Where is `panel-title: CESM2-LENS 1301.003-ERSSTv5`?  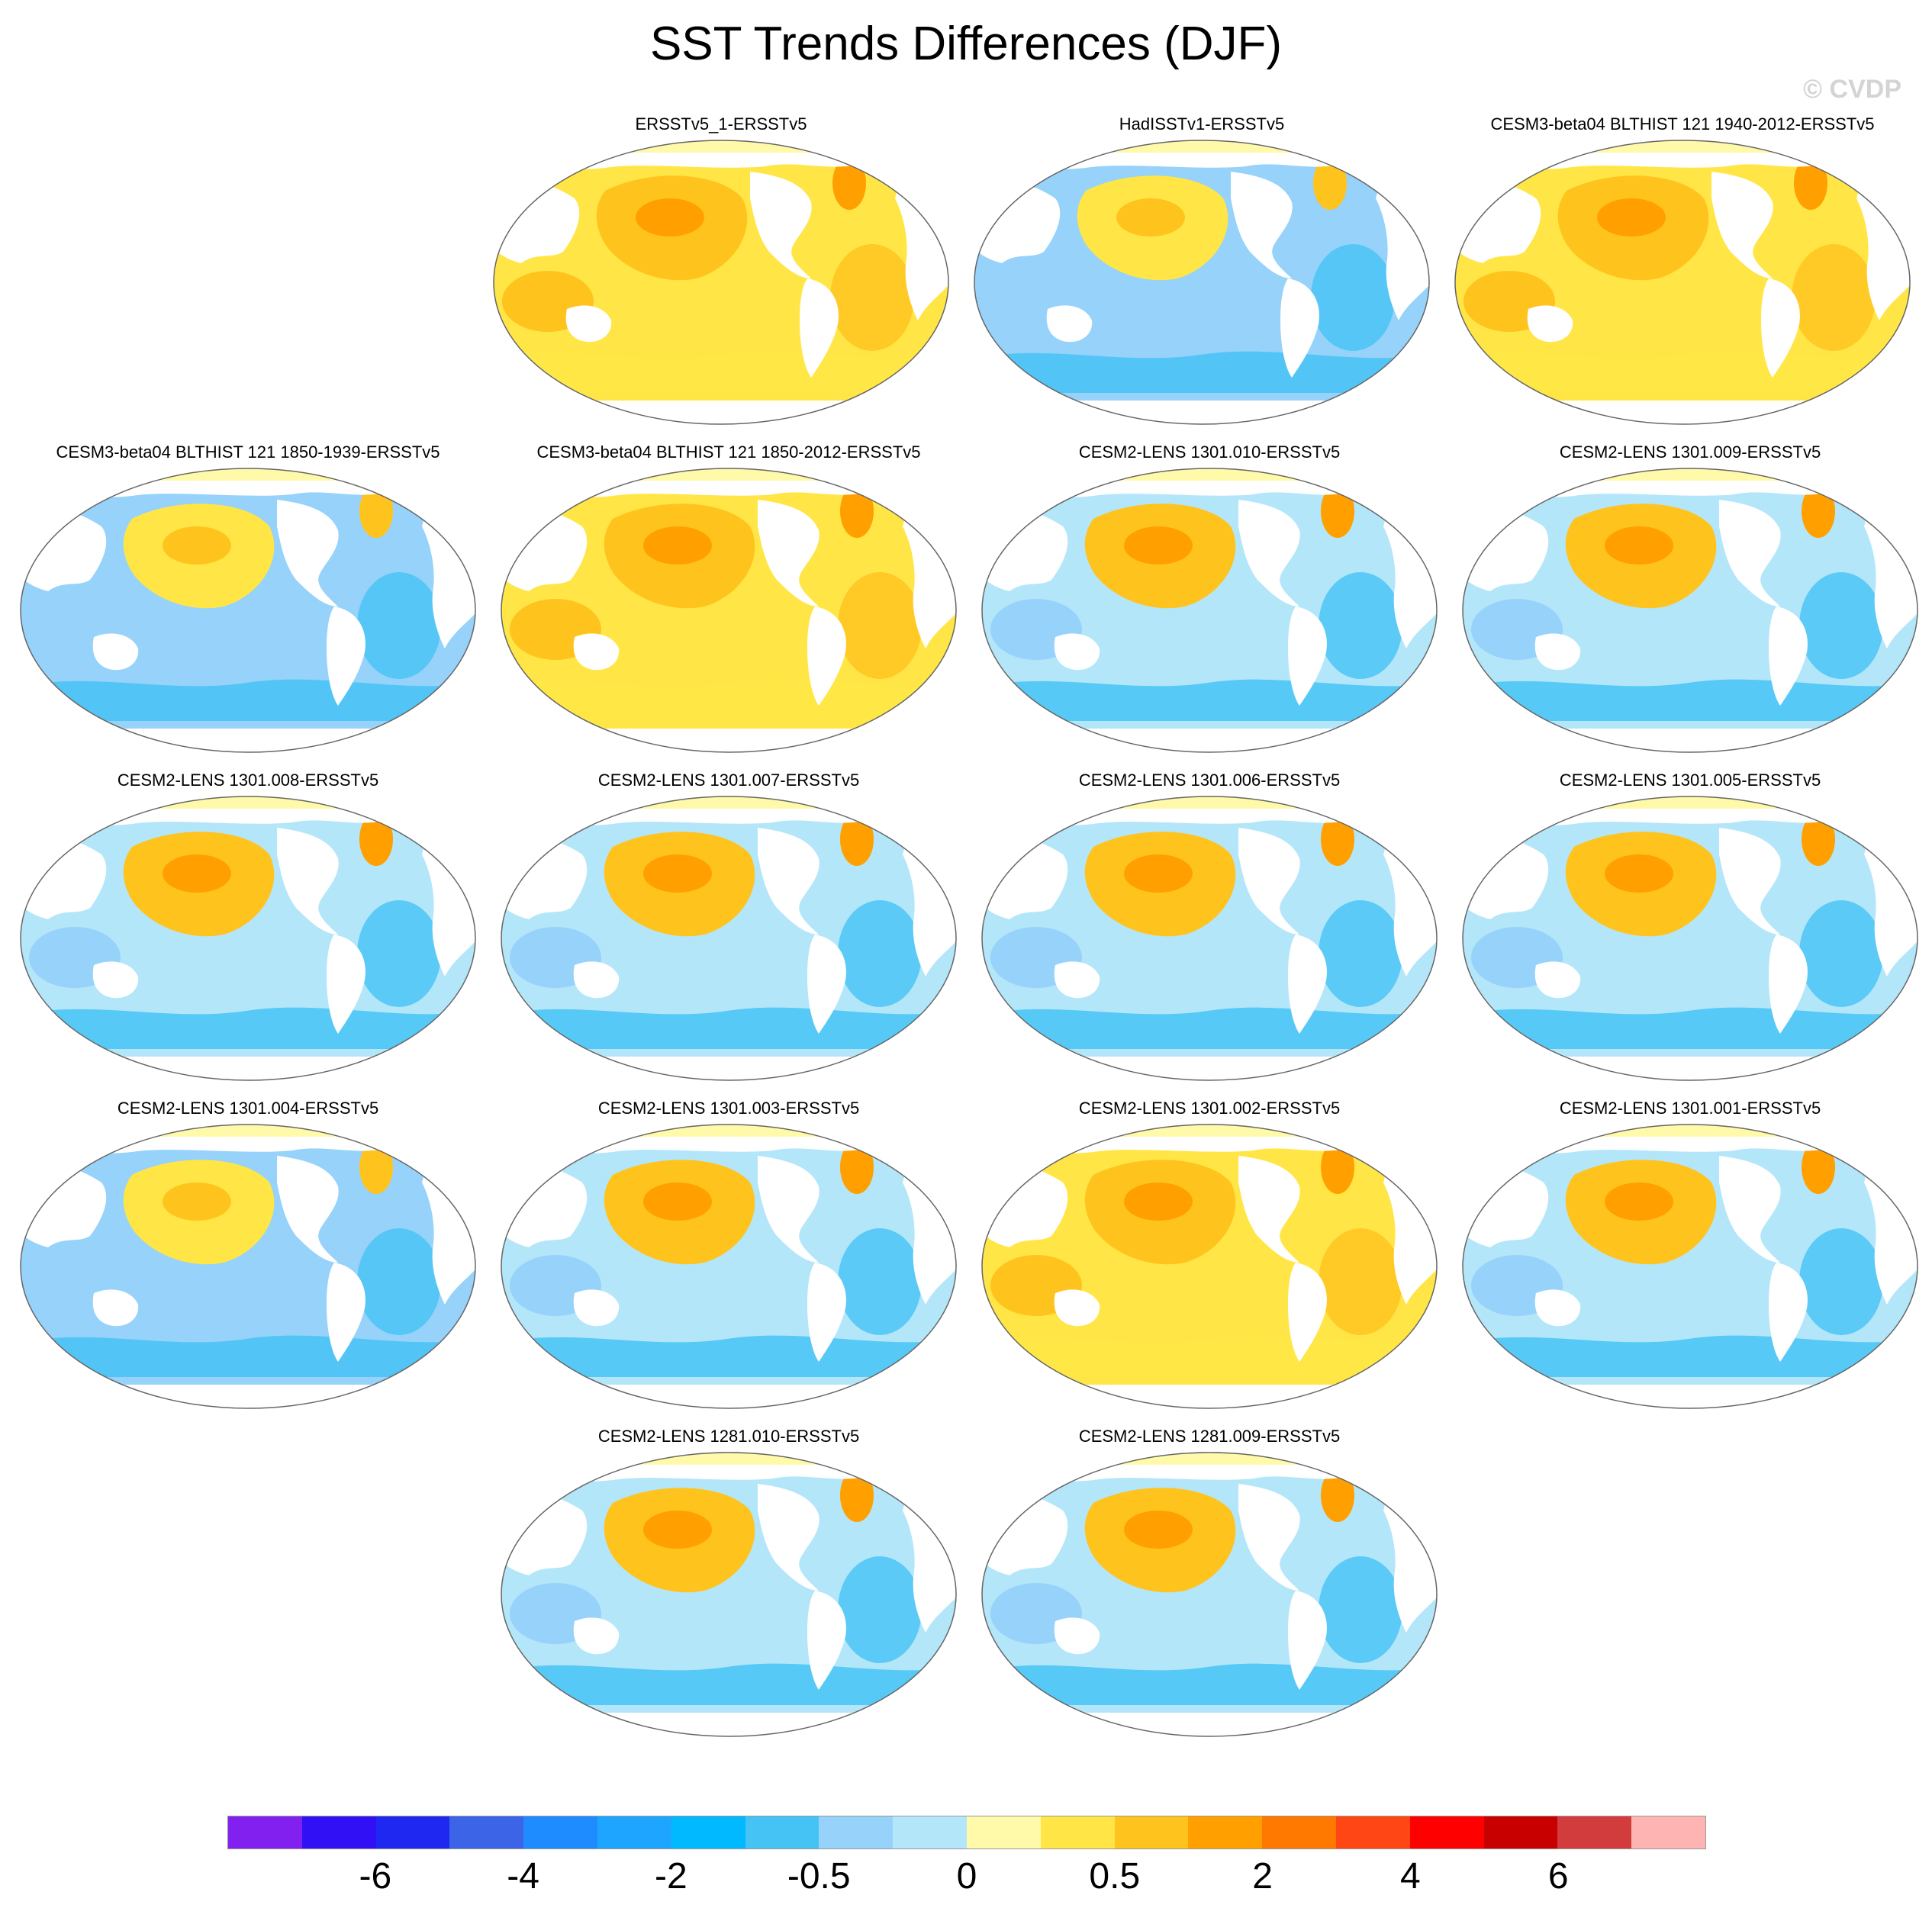
panel-title: CESM2-LENS 1301.003-ERSSTv5 is located at coordinates (728, 1108).